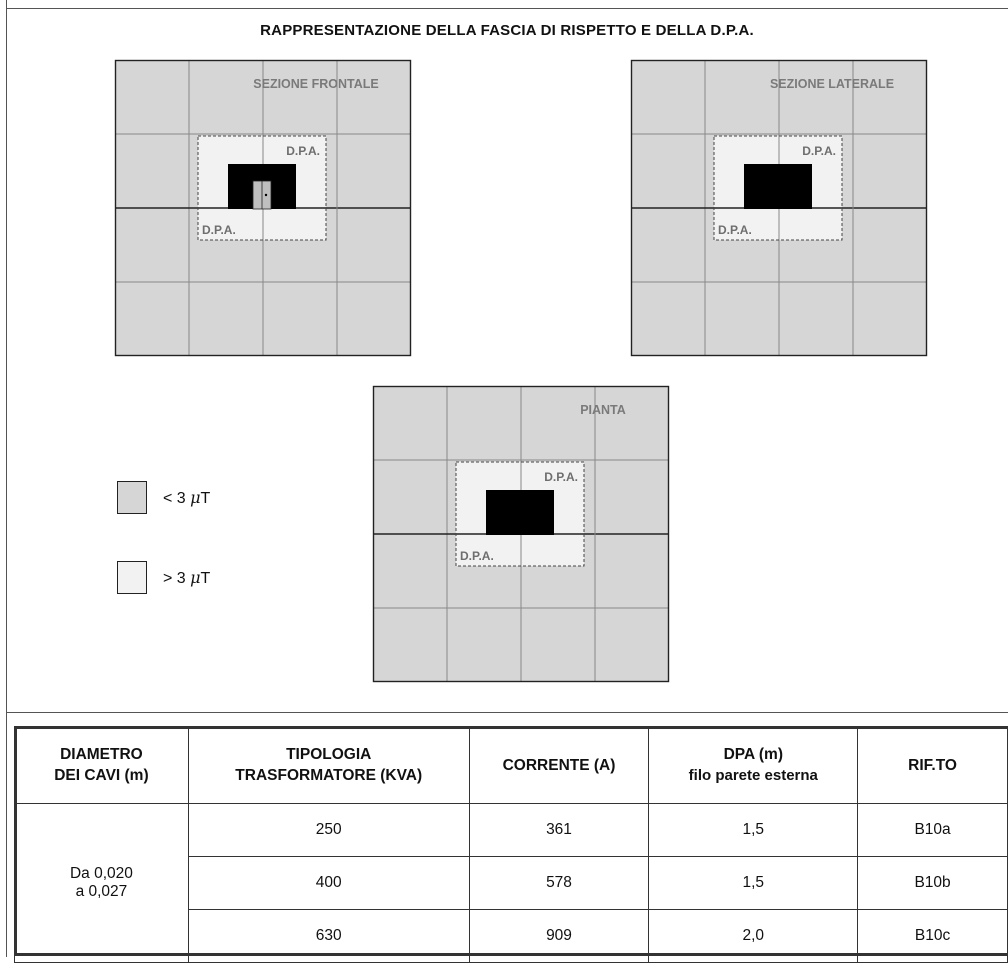 The height and width of the screenshot is (963, 1008). What do you see at coordinates (328, 765) in the screenshot?
I see `header-tipologia: TIPOLOGIA TRASFORMATORE (KVA)` at bounding box center [328, 765].